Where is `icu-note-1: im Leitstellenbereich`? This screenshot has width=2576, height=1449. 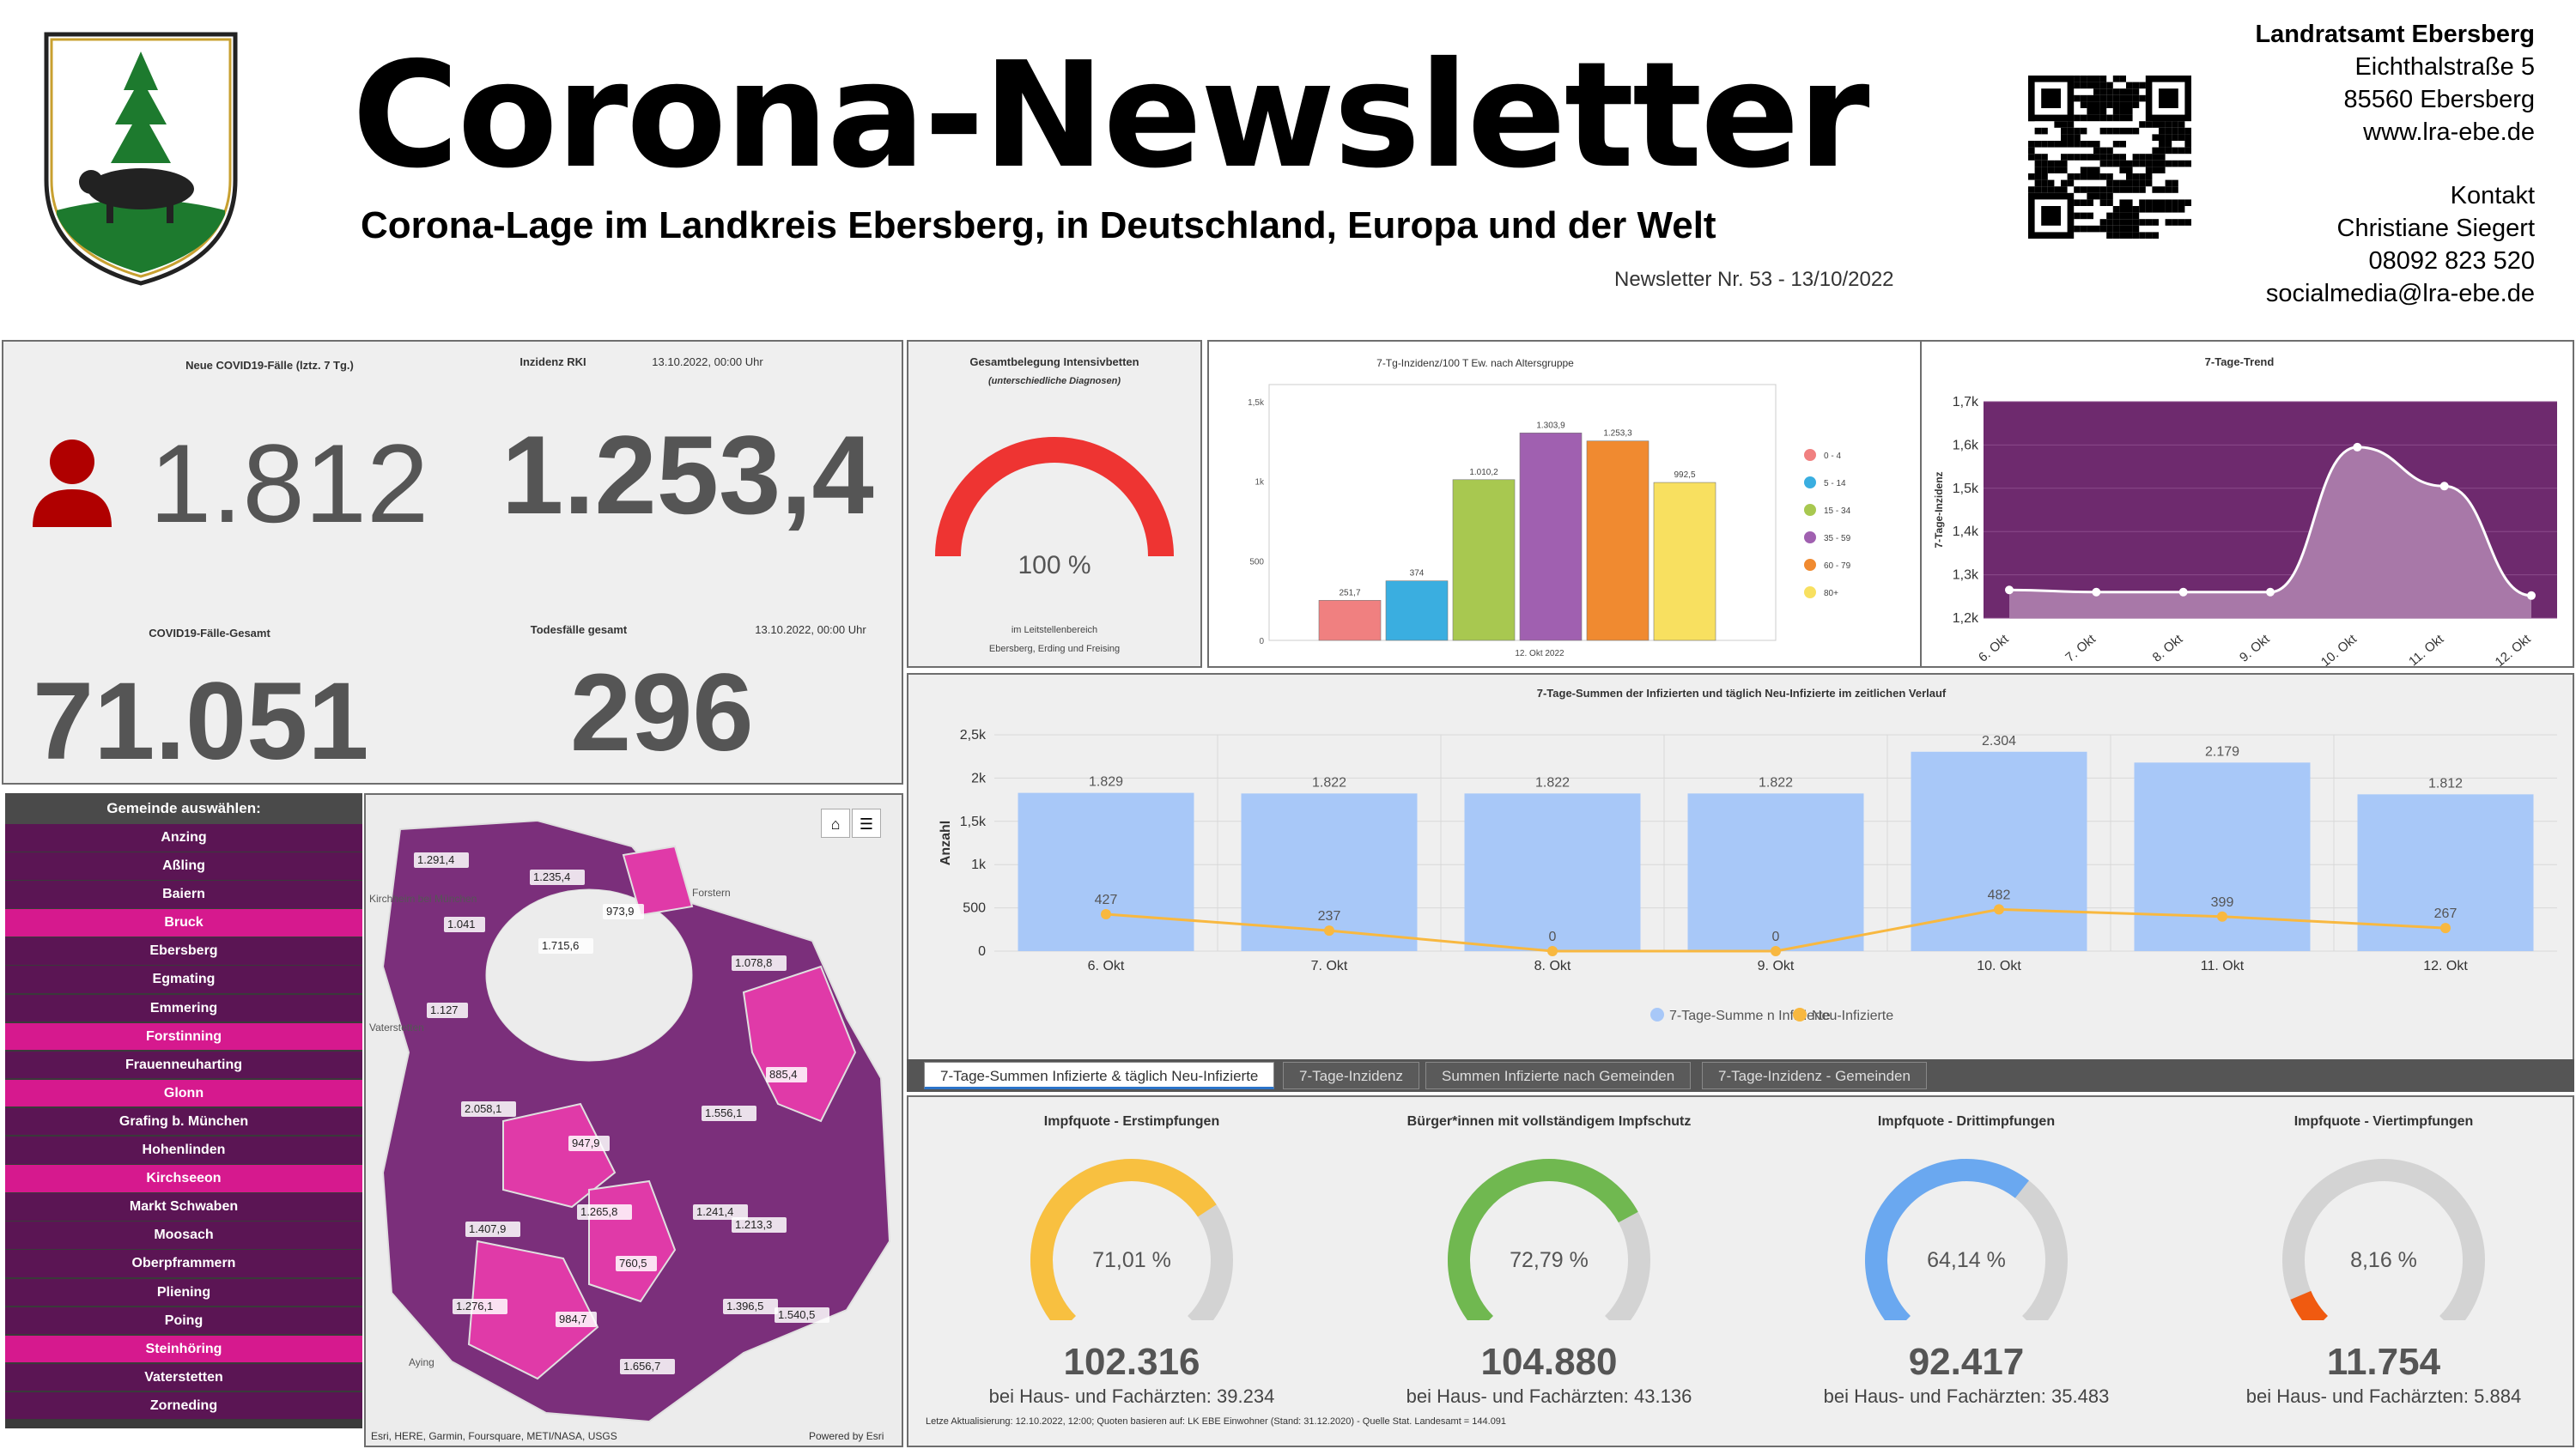
icu-note-1: im Leitstellenbereich is located at coordinates (1054, 630).